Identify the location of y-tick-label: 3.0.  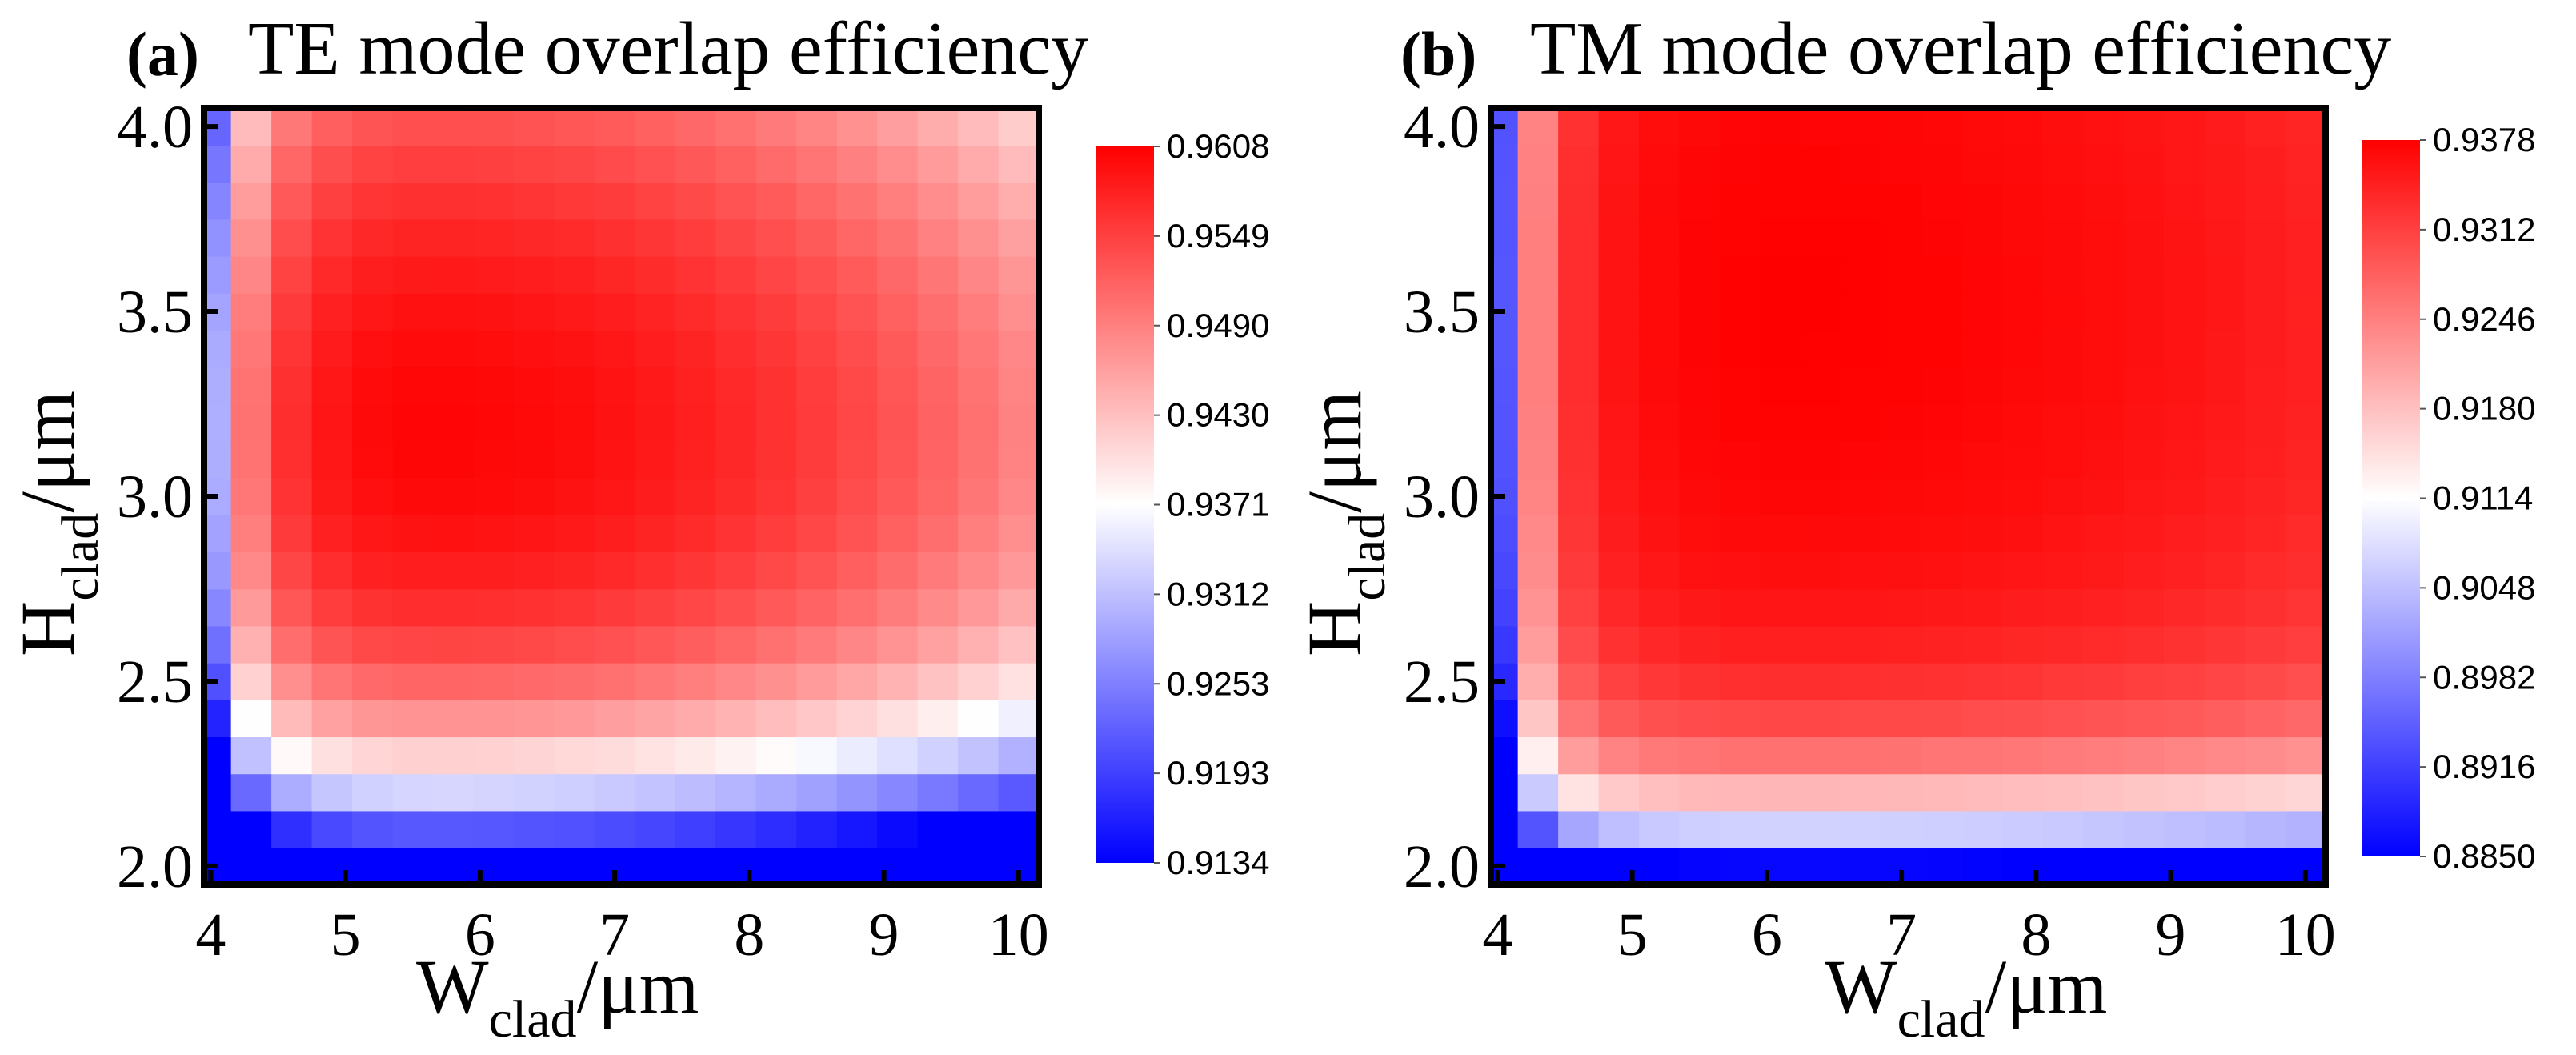
(1442, 497).